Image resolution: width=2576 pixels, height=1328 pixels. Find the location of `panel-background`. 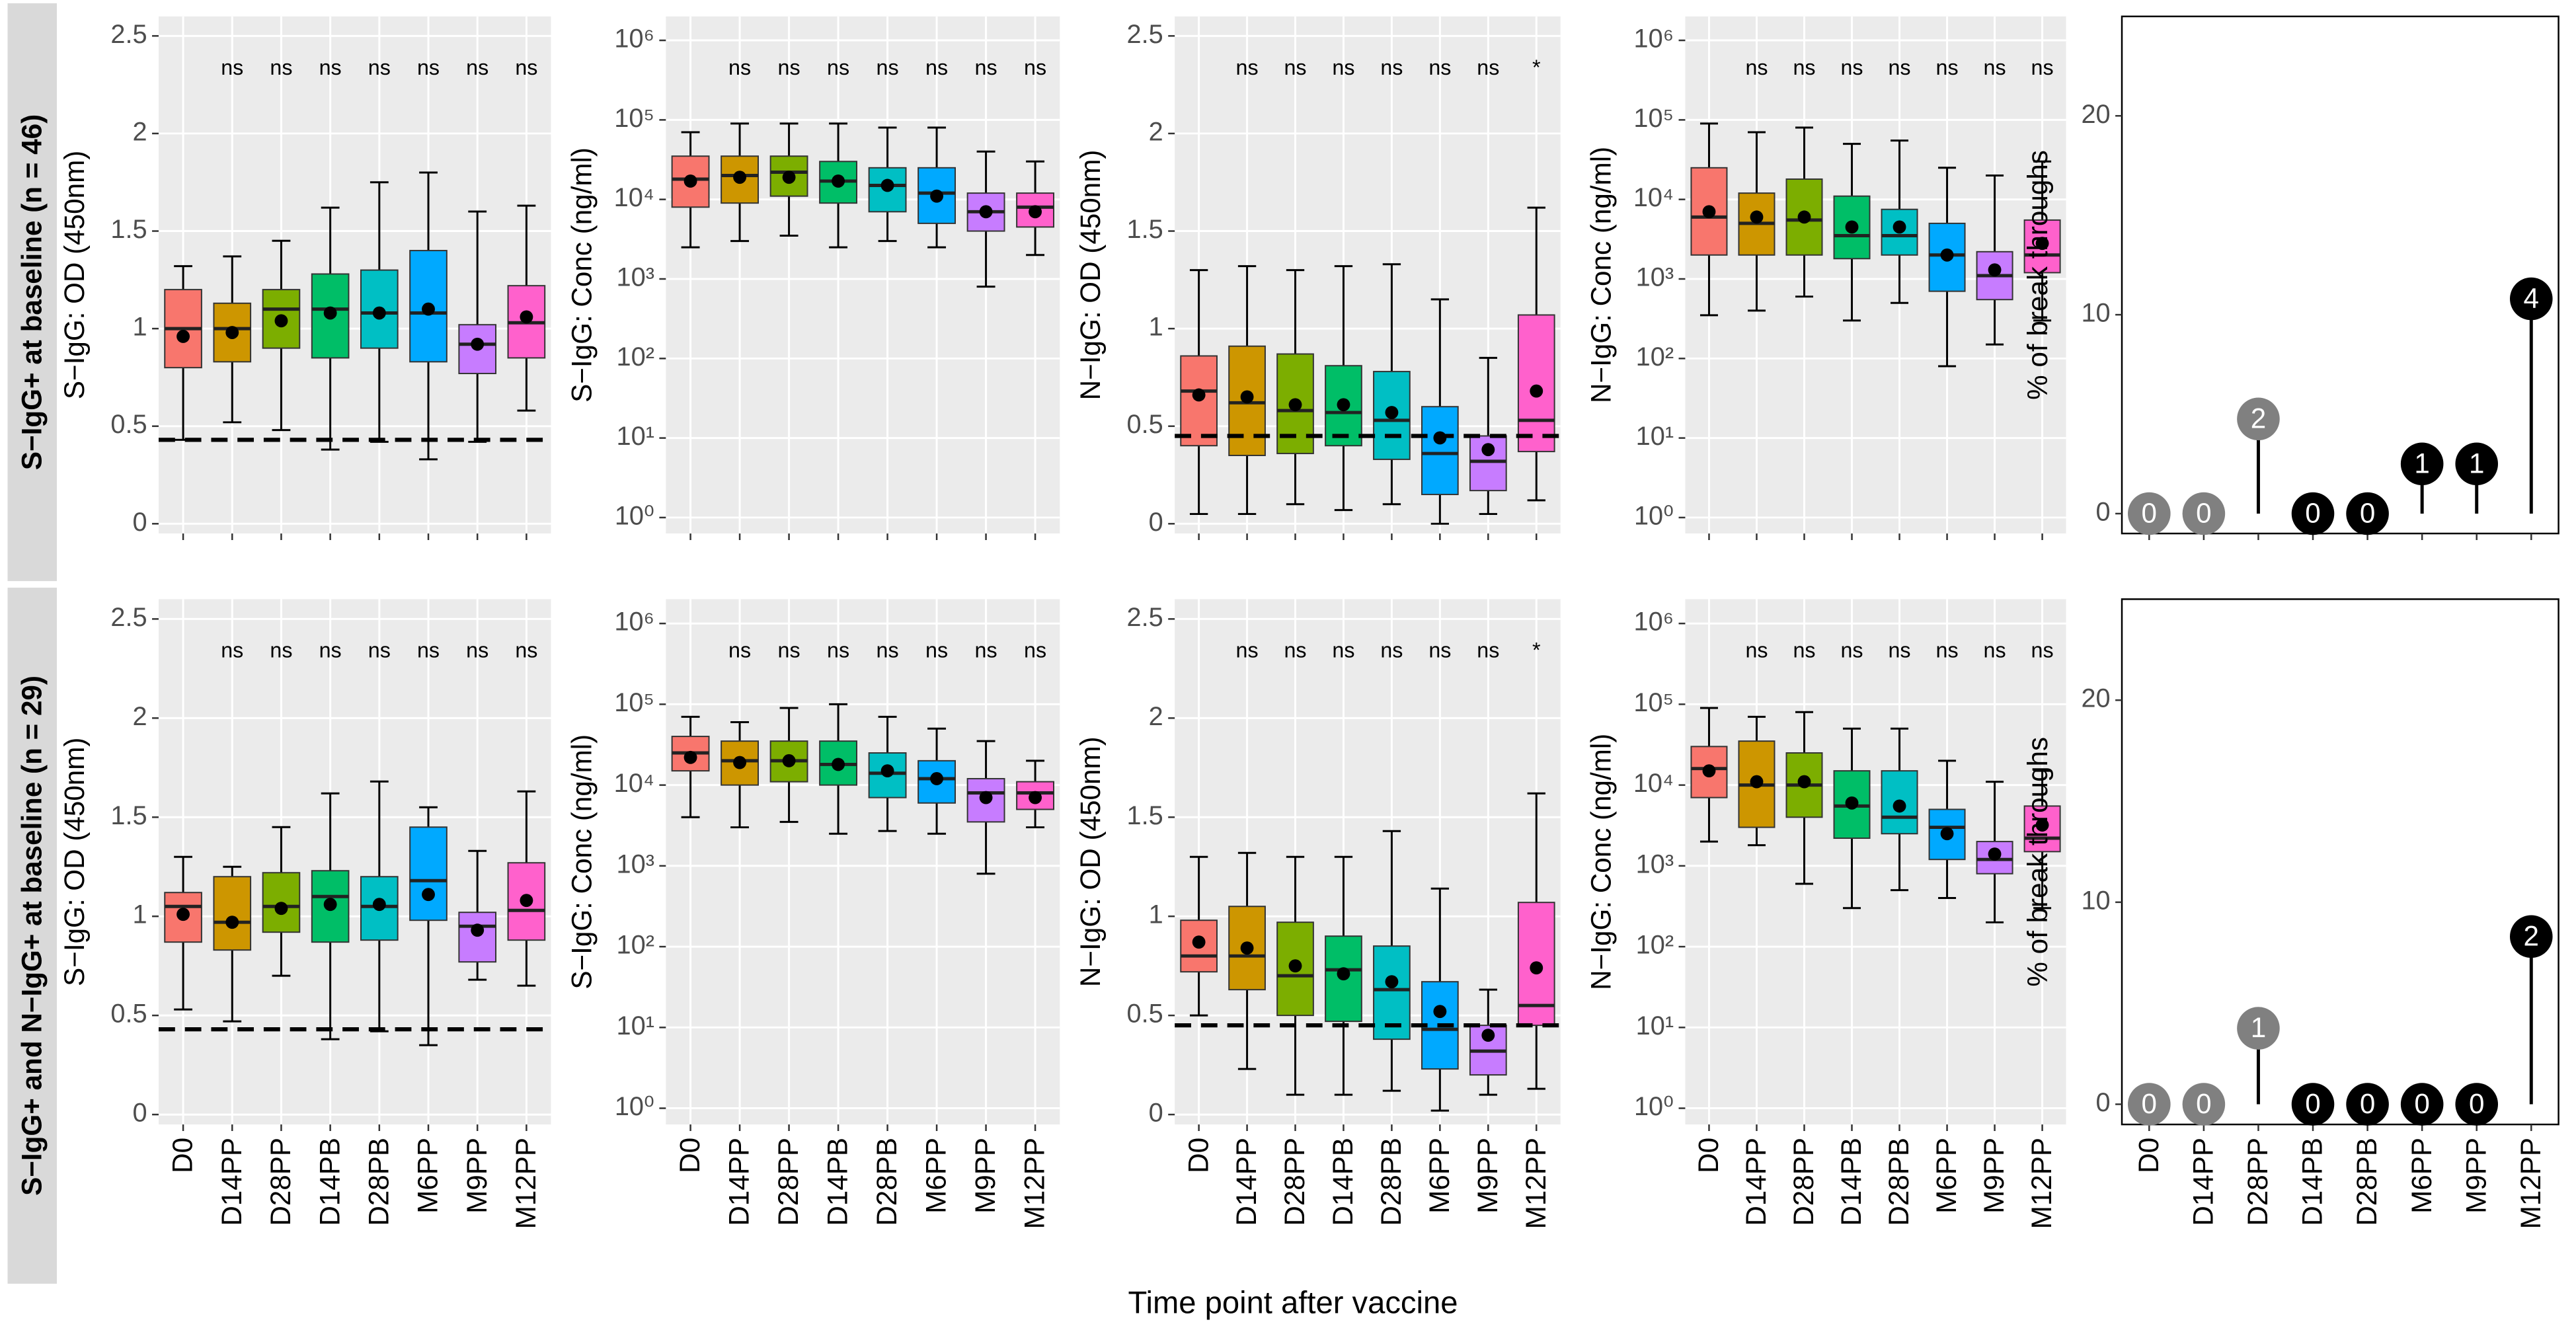

panel-background is located at coordinates (354, 275).